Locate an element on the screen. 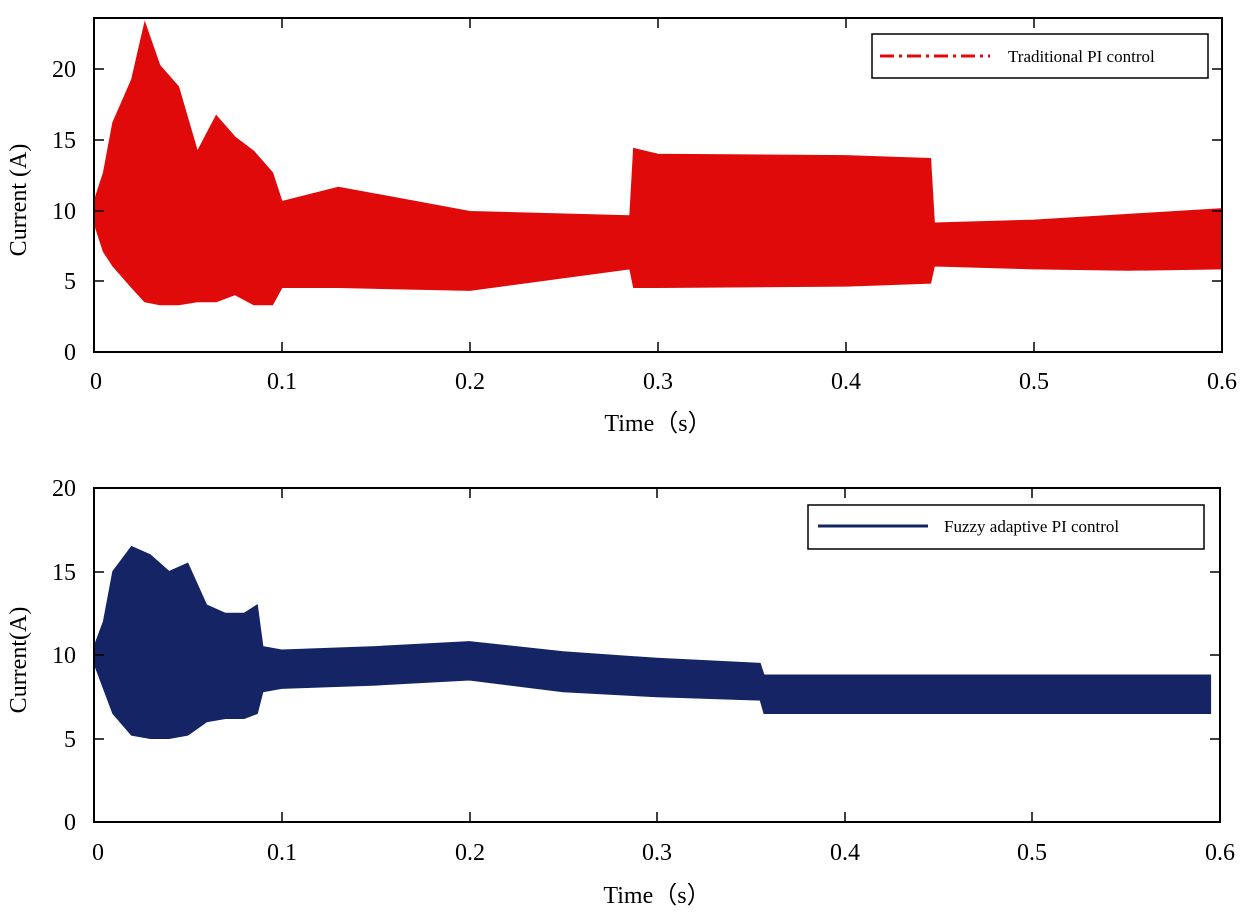 Image resolution: width=1250 pixels, height=912 pixels. top-x-tick-labels: 0 0.1 0.2 0.3 0.4 0.5 0.6 is located at coordinates (663, 382).